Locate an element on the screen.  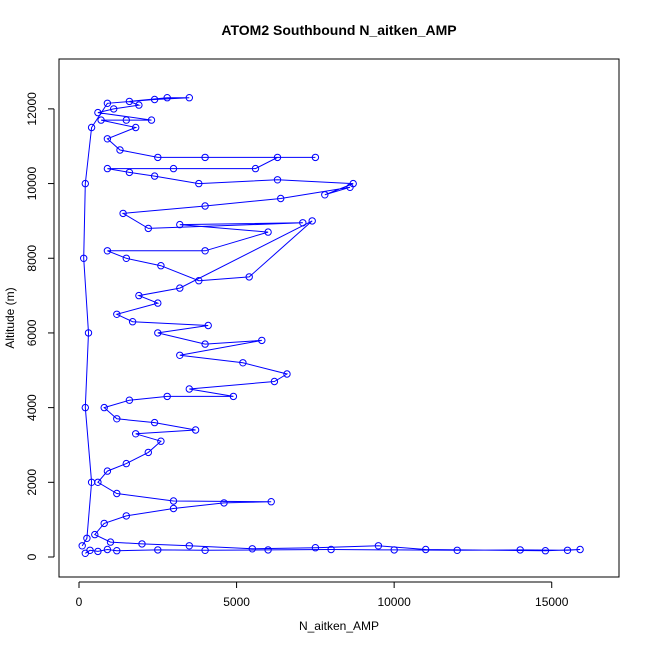
x-tick-label: 5000 is located at coordinates (236, 602).